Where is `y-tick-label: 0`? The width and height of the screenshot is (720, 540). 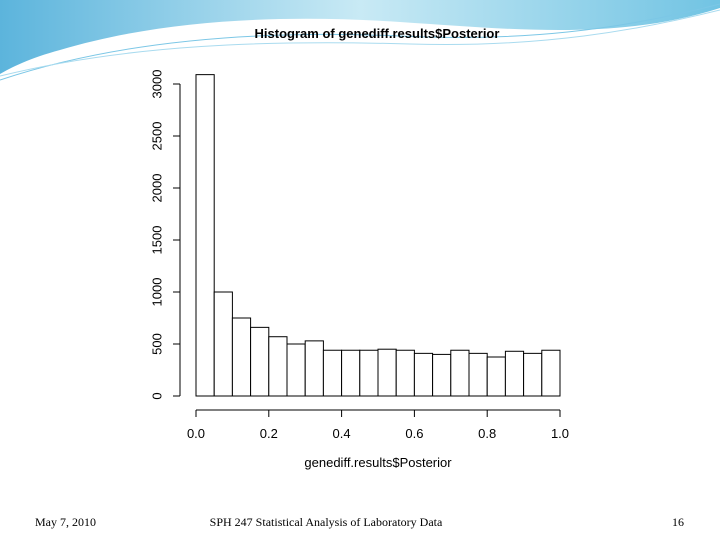 y-tick-label: 0 is located at coordinates (156, 395).